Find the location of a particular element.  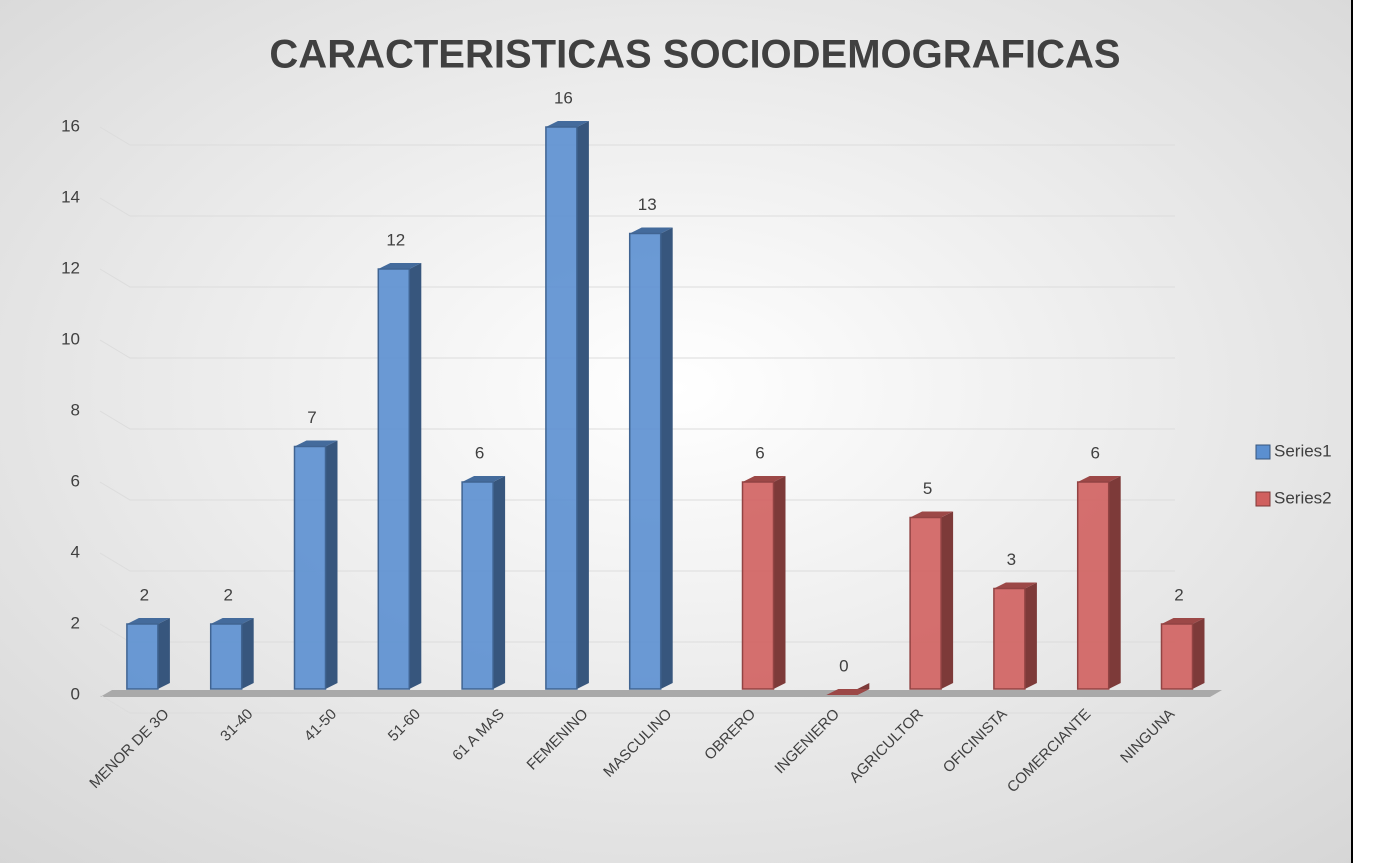

y-tick-label: 0 is located at coordinates (75, 693).